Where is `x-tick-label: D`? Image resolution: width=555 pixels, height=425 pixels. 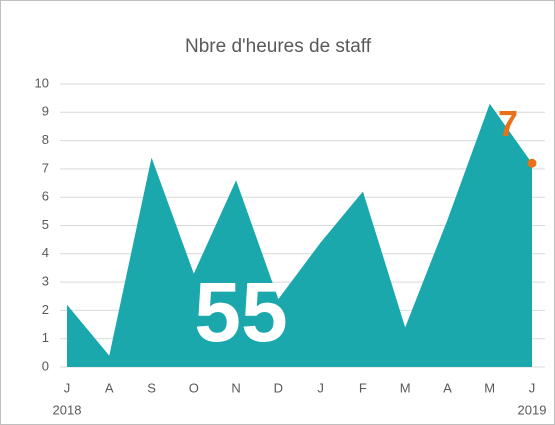
x-tick-label: D is located at coordinates (278, 387).